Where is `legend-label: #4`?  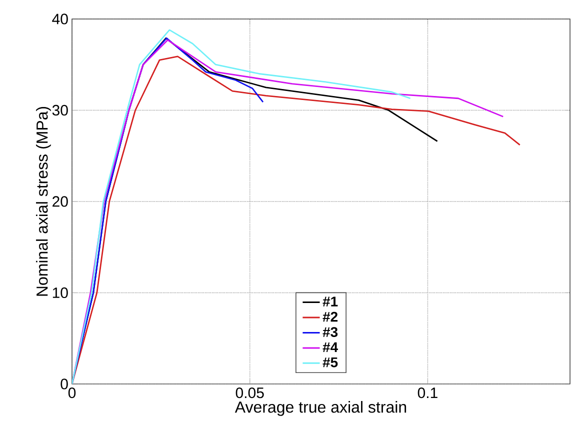 legend-label: #4 is located at coordinates (330, 347).